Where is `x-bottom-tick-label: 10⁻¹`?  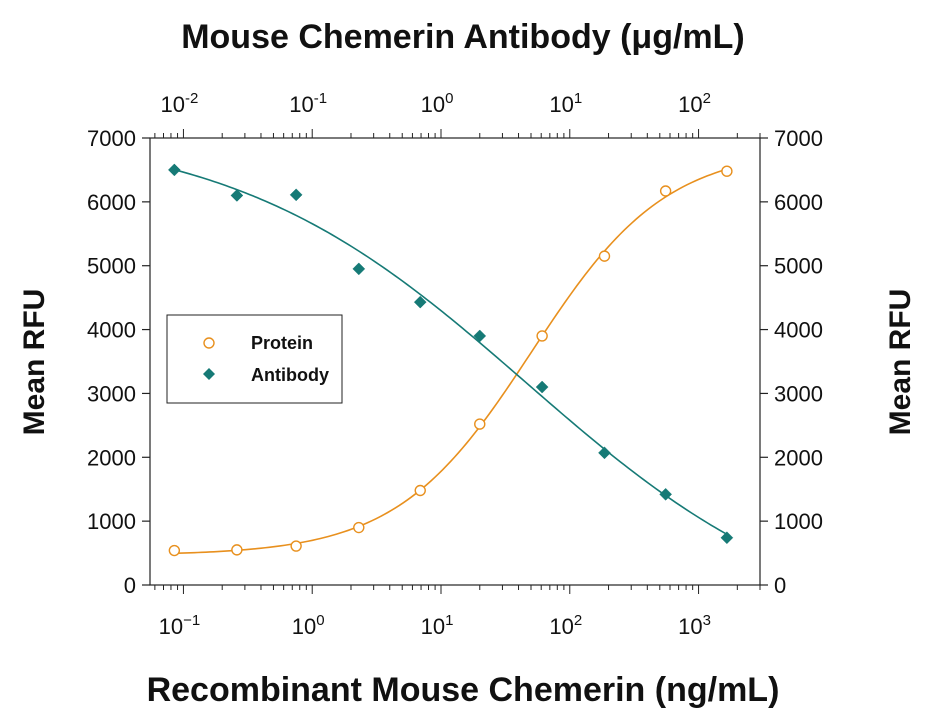
x-bottom-tick-label: 10⁻¹ is located at coordinates (180, 625).